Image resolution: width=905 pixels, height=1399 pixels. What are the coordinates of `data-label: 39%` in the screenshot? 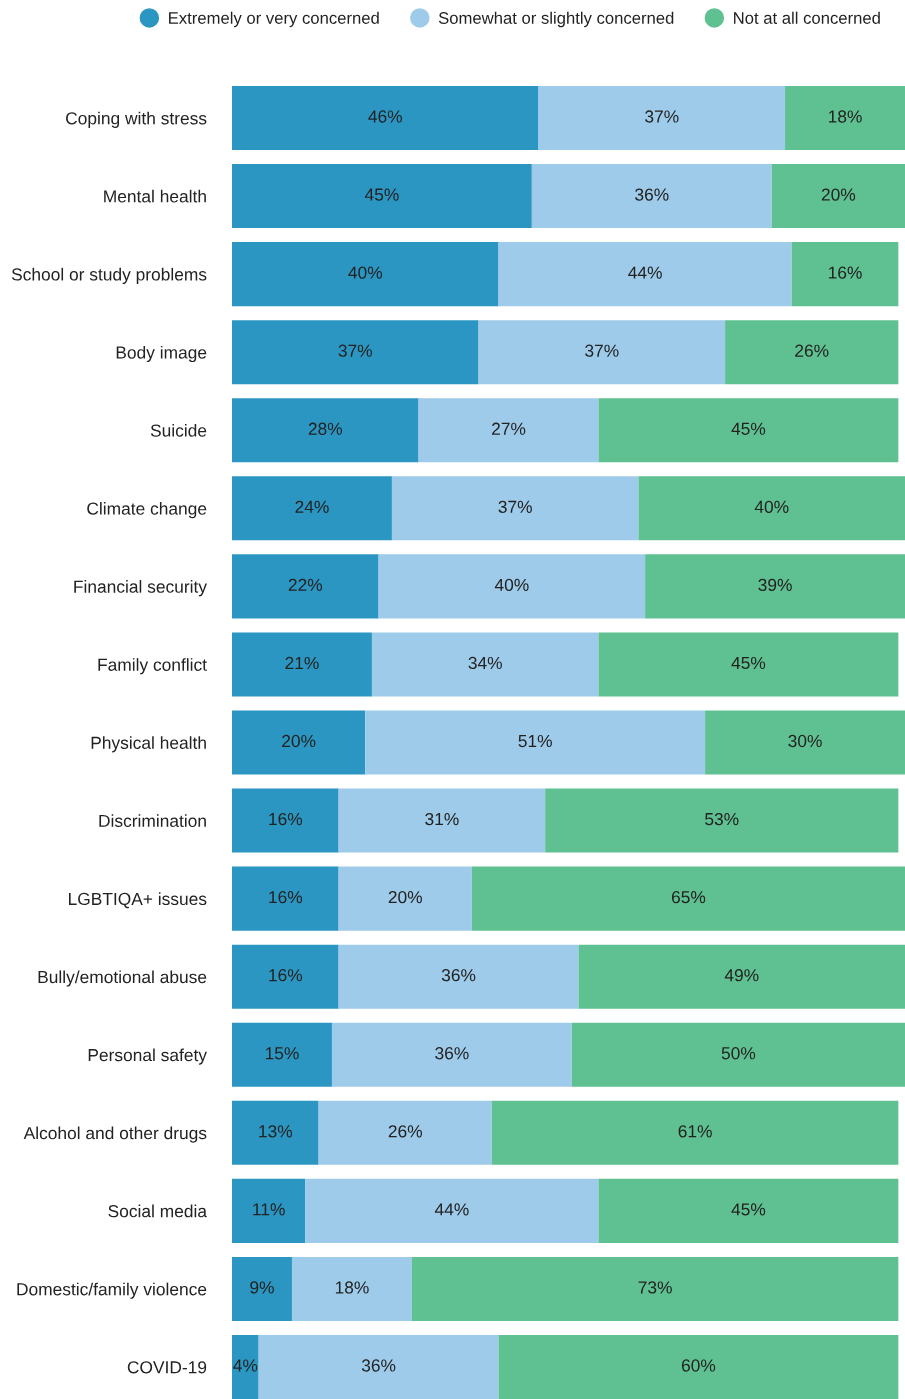 It's located at (775, 585).